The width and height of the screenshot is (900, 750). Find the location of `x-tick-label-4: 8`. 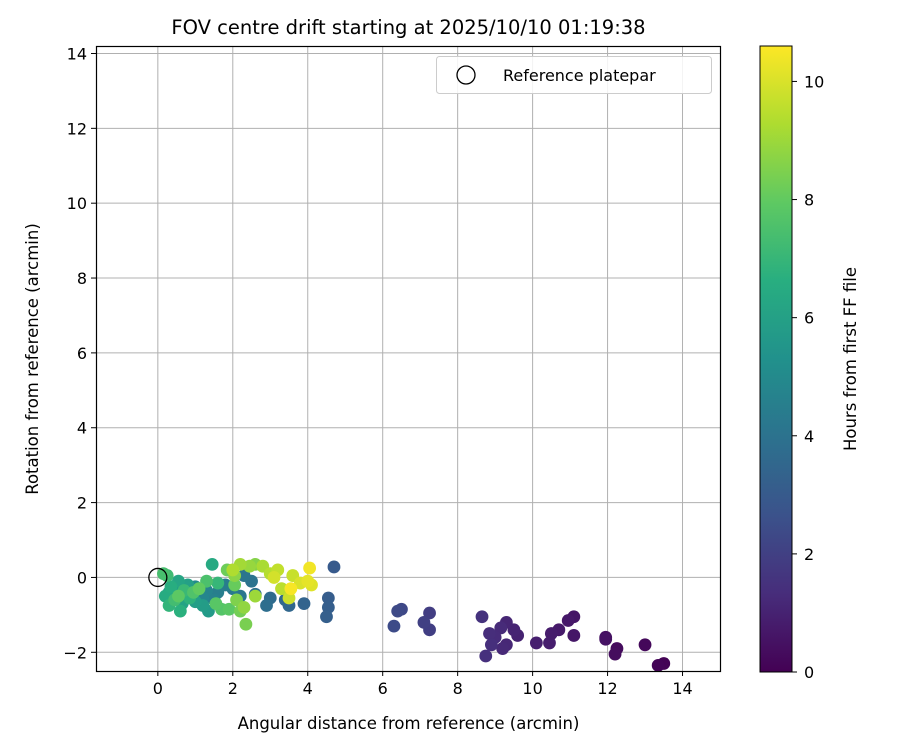

x-tick-label-4: 8 is located at coordinates (458, 688).